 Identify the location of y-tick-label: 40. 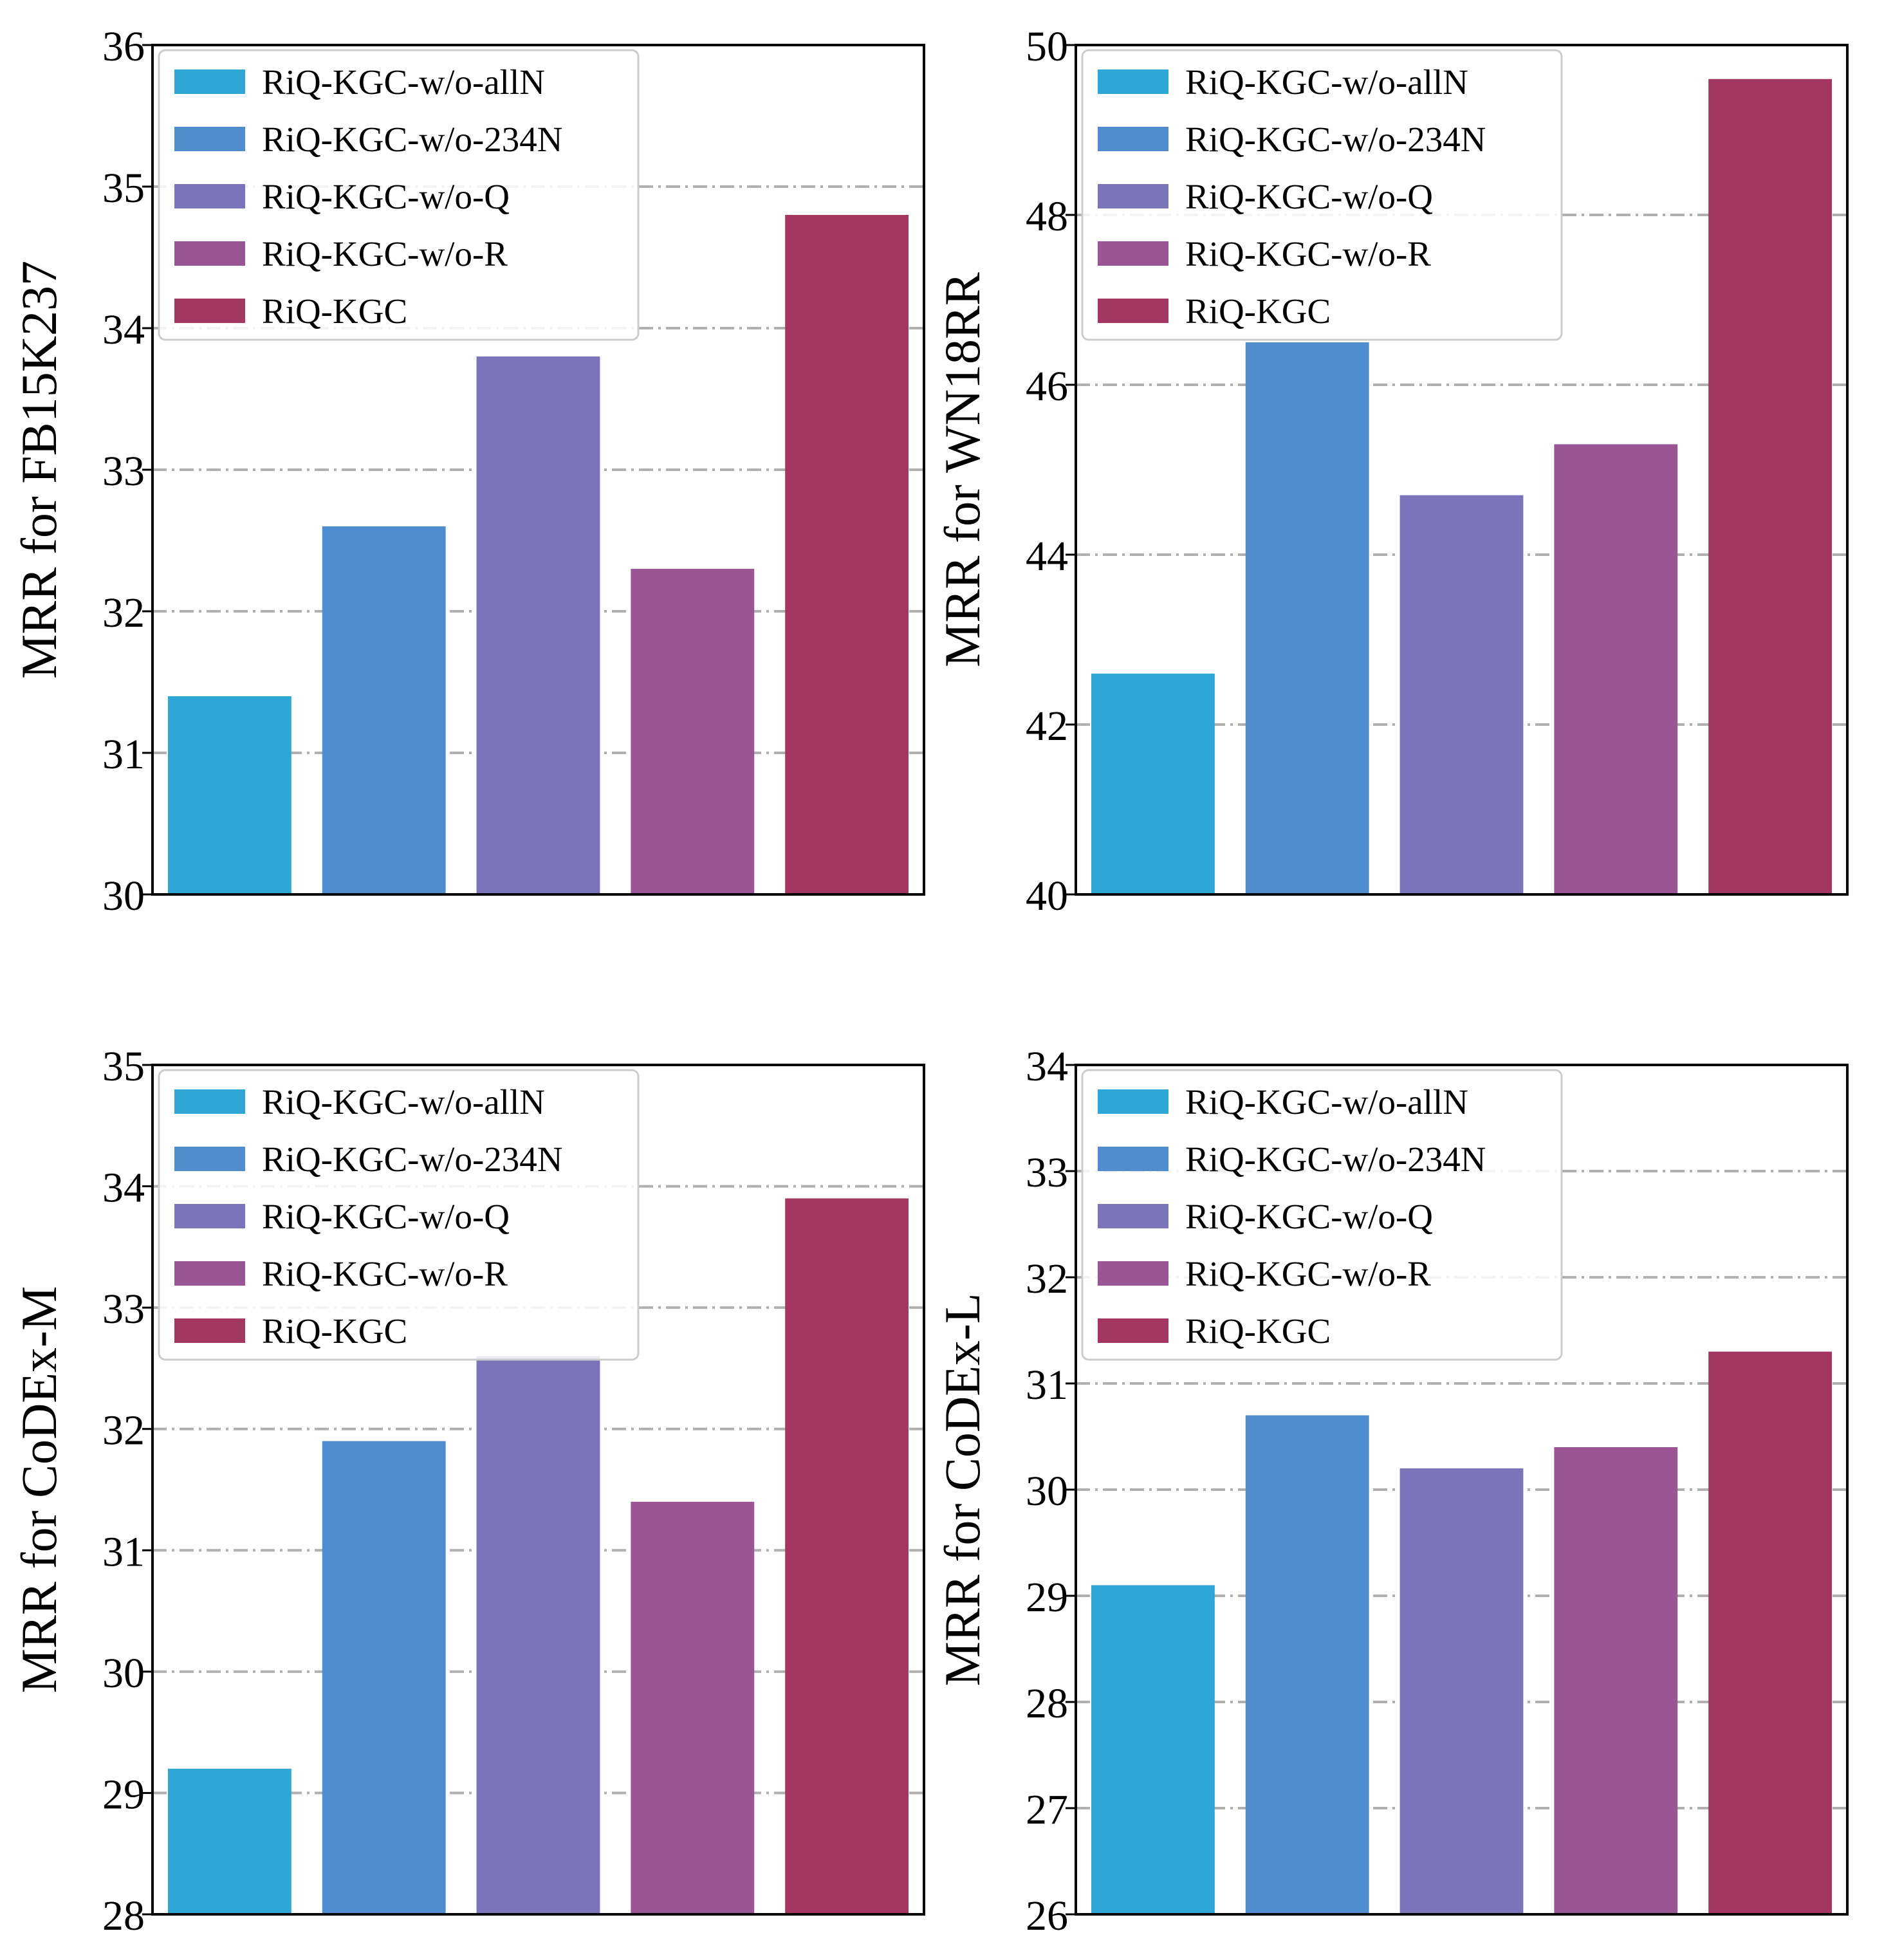
(1047, 896).